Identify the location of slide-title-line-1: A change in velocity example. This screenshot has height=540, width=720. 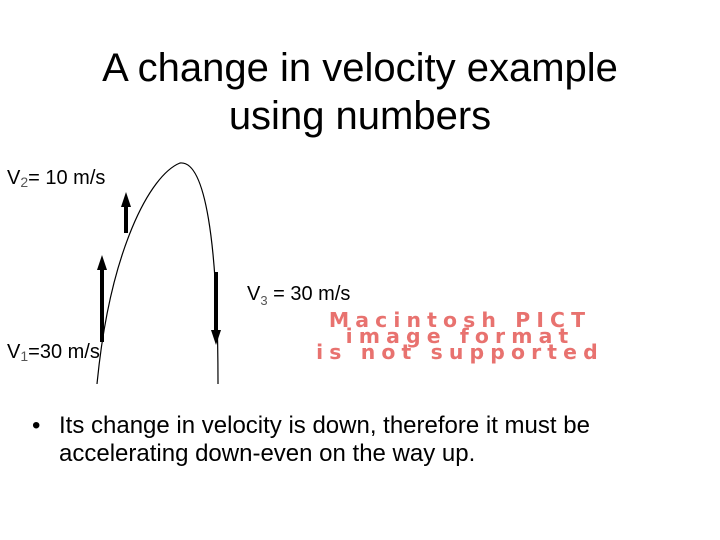
(360, 68).